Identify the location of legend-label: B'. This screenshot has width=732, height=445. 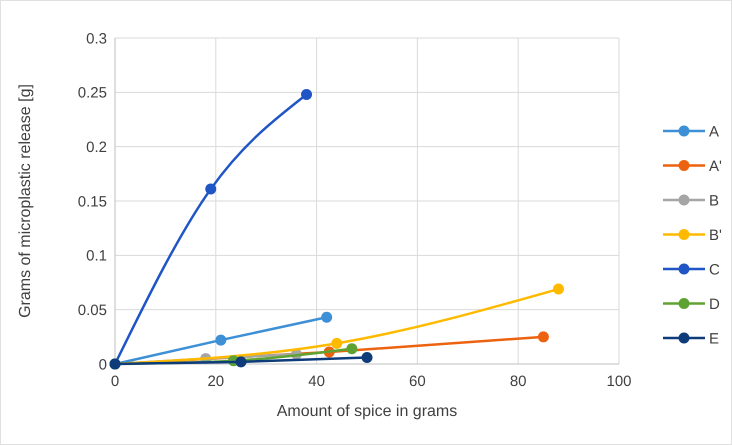
(715, 235).